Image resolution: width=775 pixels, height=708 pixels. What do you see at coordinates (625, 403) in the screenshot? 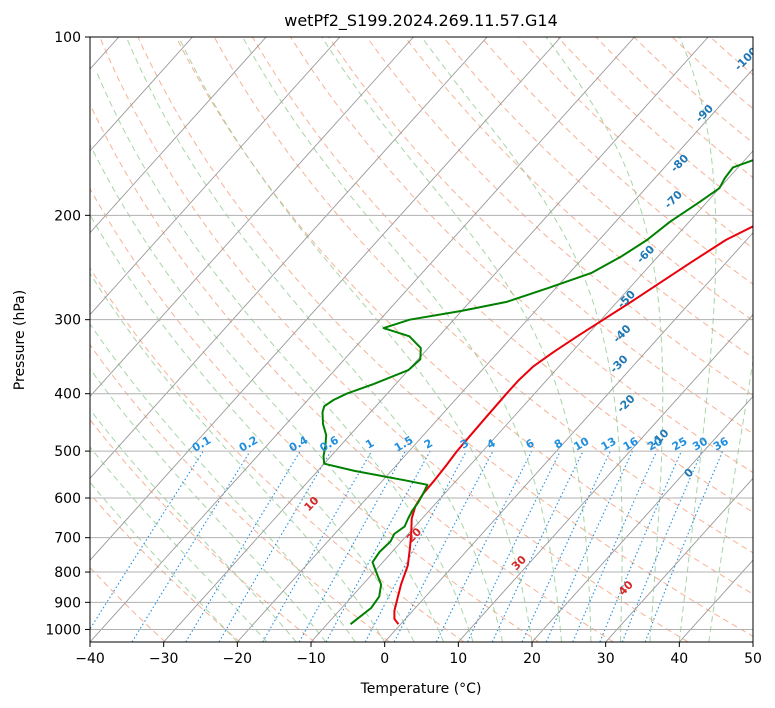
I see `moist-adiabat-label: -20` at bounding box center [625, 403].